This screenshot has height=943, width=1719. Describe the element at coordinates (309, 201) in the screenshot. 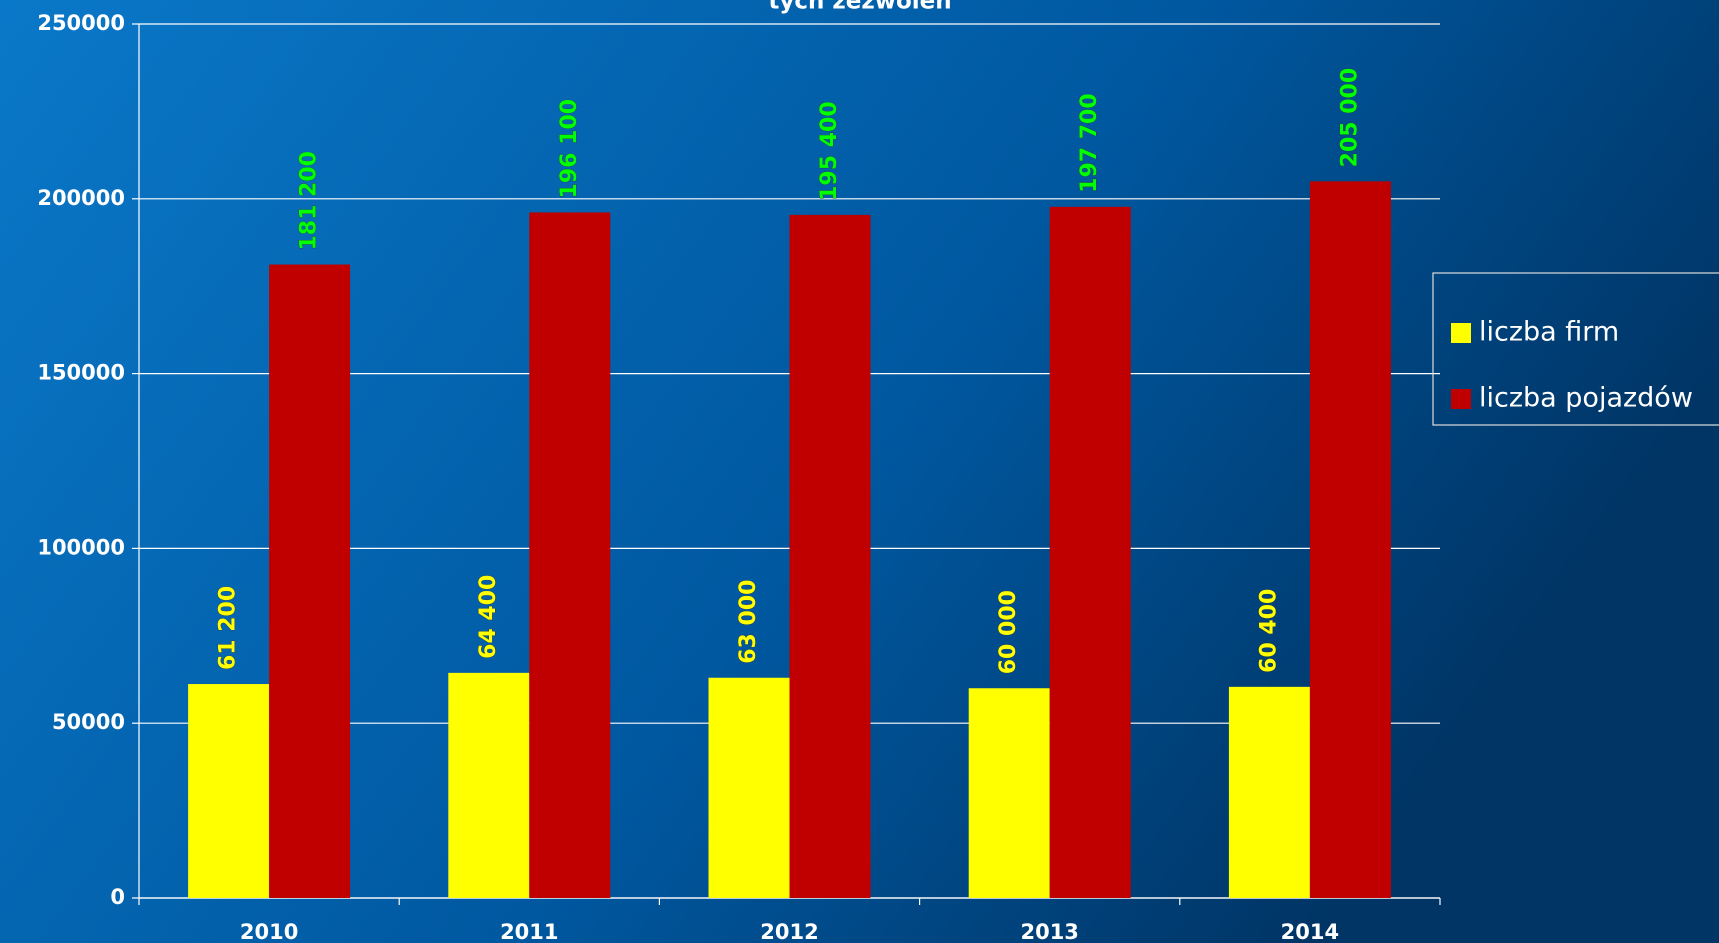

I see `value-label: 181 200` at that location.